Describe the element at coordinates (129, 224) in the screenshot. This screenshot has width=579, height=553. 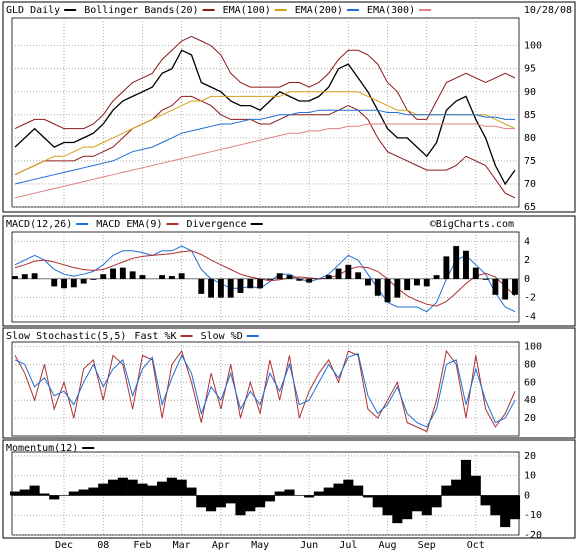
I see `legend-label: MACD EMA(9)` at that location.